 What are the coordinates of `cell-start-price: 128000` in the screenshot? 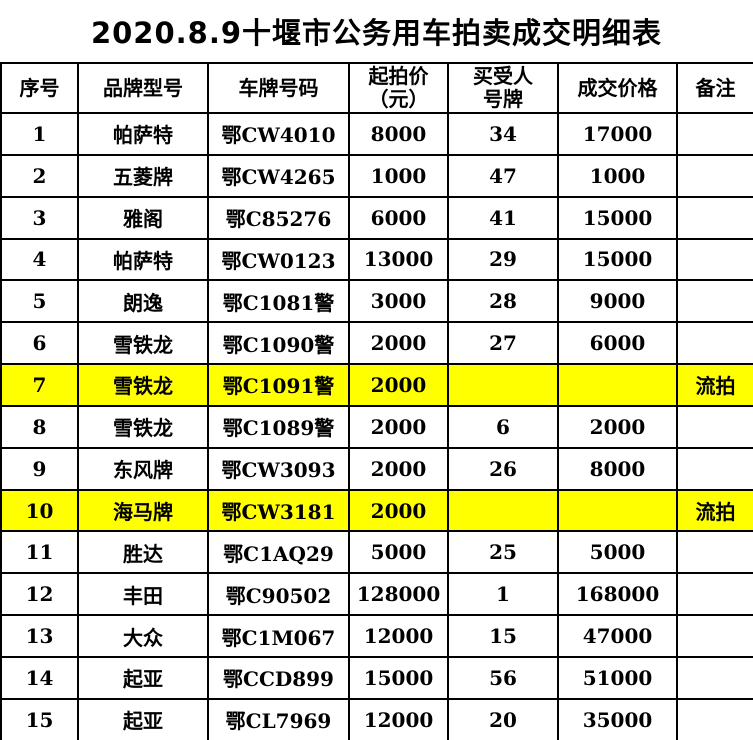 It's located at (398, 594).